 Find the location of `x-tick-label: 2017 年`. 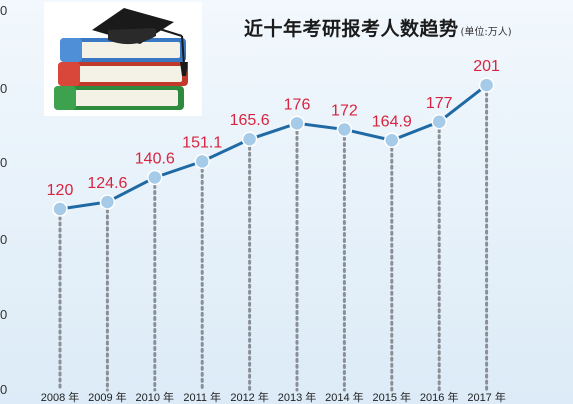

x-tick-label: 2017 年 is located at coordinates (486, 397).